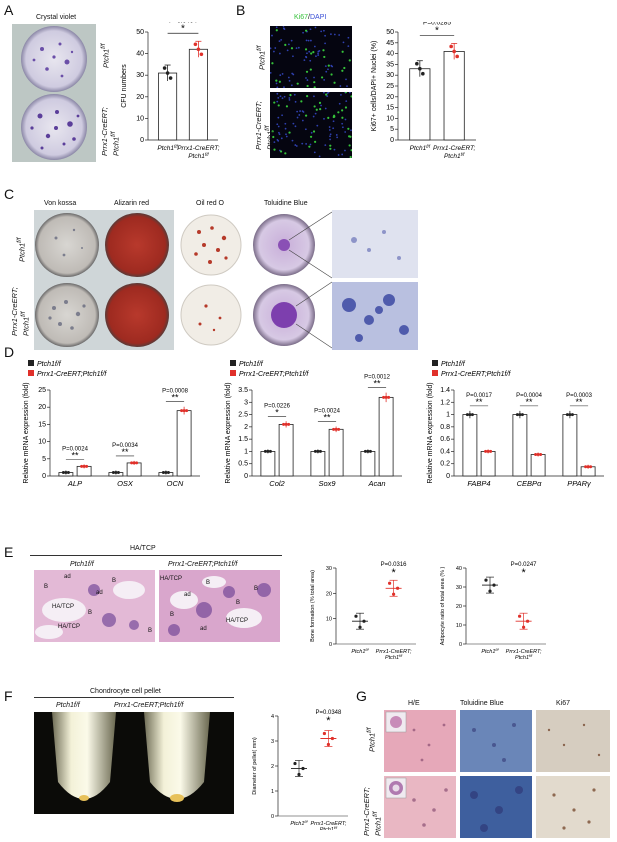 The width and height of the screenshot is (617, 842). Describe the element at coordinates (157, 606) in the screenshot. I see `panel-e-histology` at that location.